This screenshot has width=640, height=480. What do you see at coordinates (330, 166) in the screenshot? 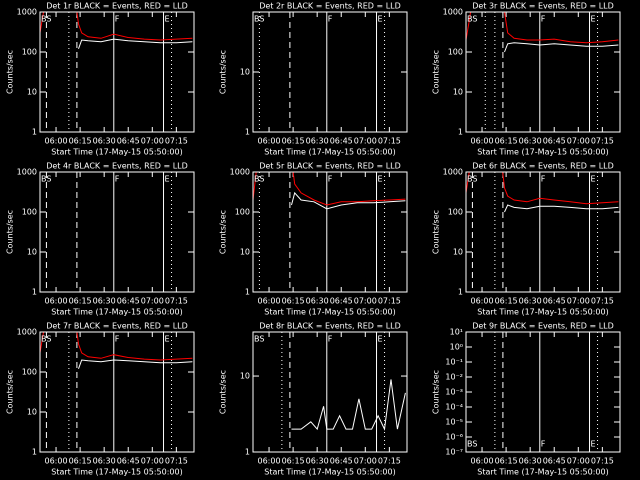
I see `panel-title: Det 5r BLACK = Events, RED = LLD` at bounding box center [330, 166].